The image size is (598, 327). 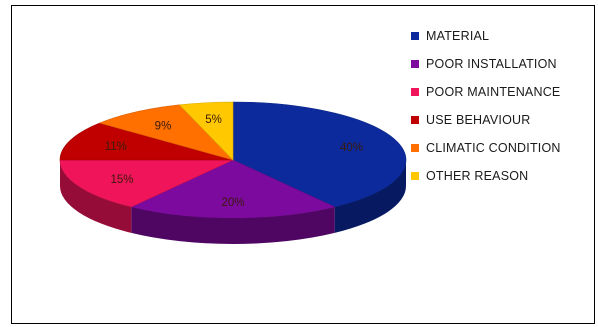 I want to click on pie-slice-use-behaviour, so click(x=146, y=141).